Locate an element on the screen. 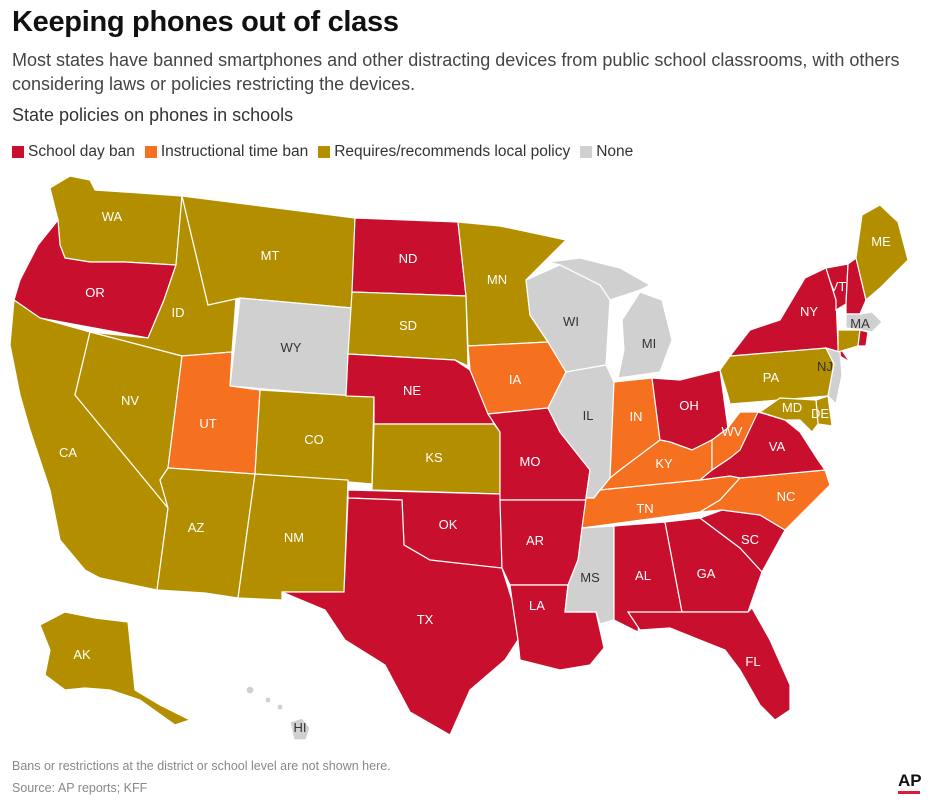 The width and height of the screenshot is (937, 803). state-label: FL is located at coordinates (752, 661).